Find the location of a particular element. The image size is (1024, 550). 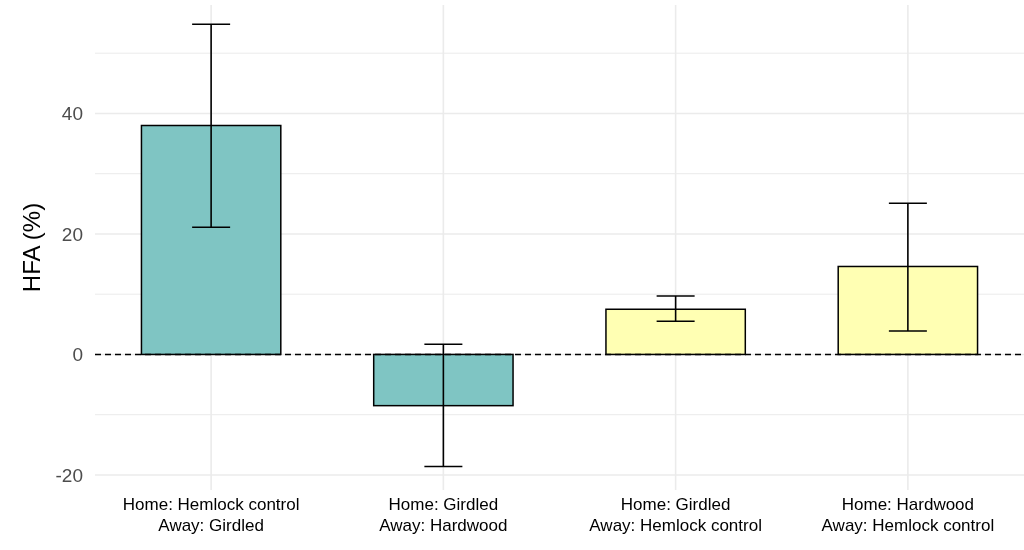

y-tick-label: 20 is located at coordinates (72, 234).